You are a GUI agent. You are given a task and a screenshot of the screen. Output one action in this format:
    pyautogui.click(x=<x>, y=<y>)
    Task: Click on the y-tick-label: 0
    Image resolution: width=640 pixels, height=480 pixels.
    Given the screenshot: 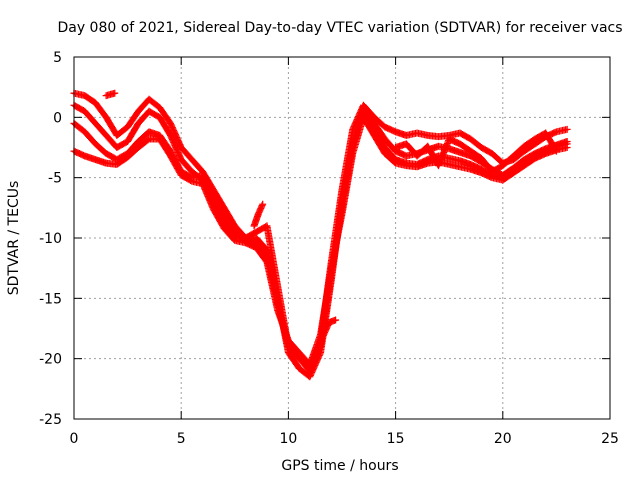 What is the action you would take?
    pyautogui.click(x=57, y=118)
    